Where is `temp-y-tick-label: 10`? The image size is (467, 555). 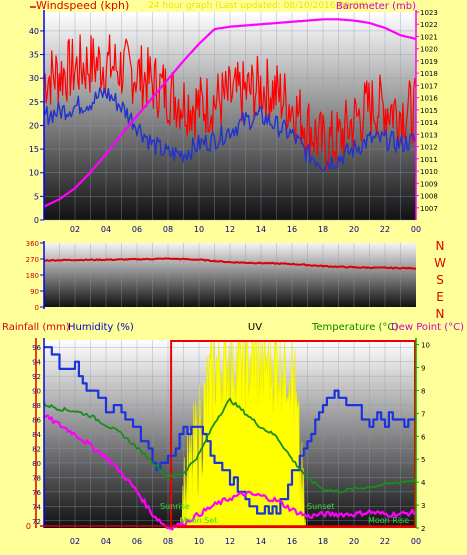
temp-y-tick-label: 10 is located at coordinates (425, 346).